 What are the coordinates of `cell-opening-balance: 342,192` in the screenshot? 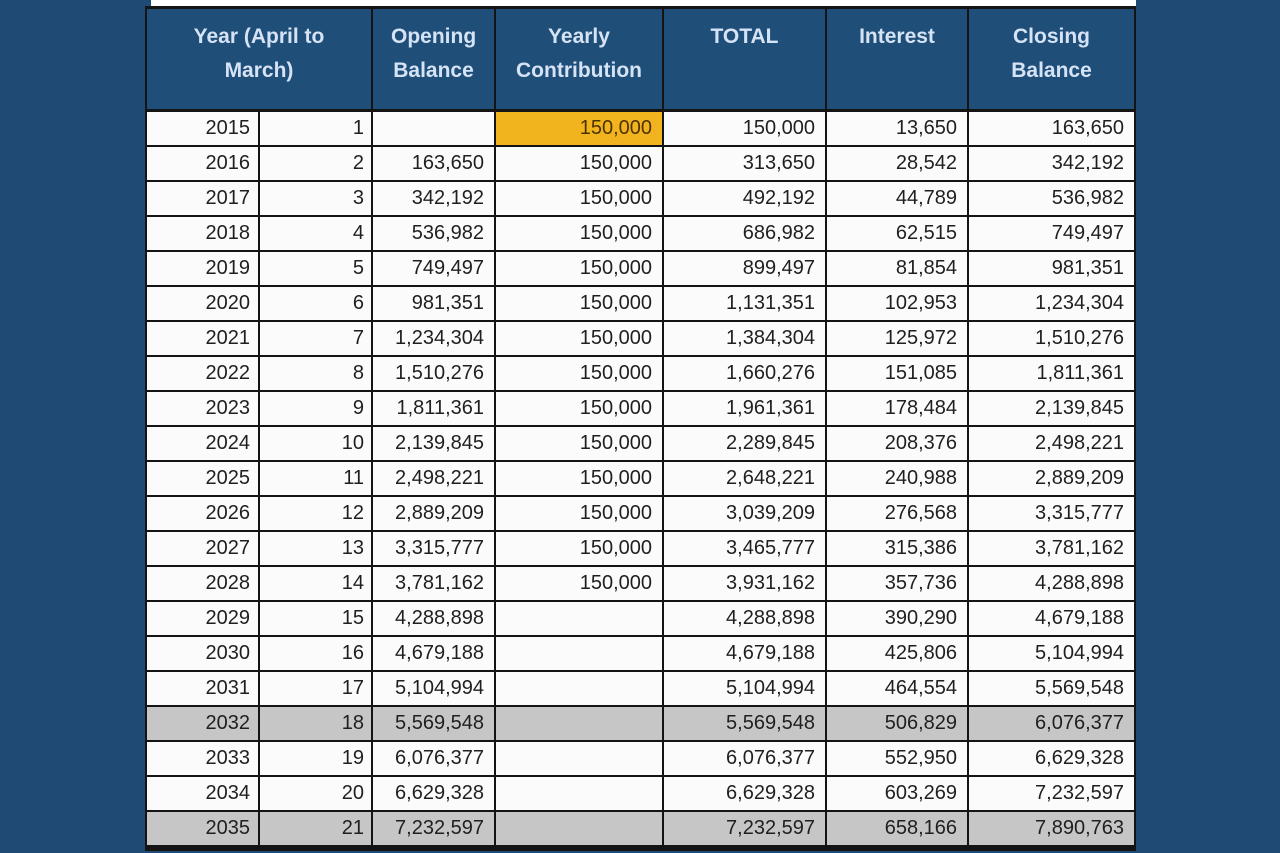 It's located at (434, 199).